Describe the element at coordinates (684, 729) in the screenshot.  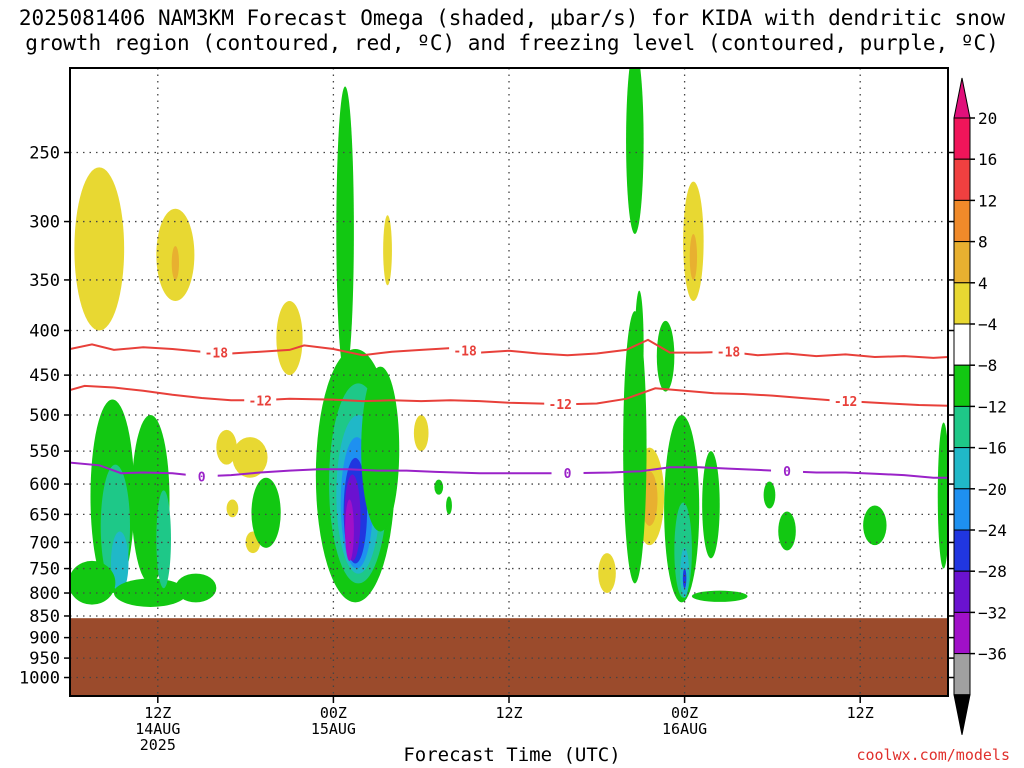
I see `x-tick-label: 16AUG` at that location.